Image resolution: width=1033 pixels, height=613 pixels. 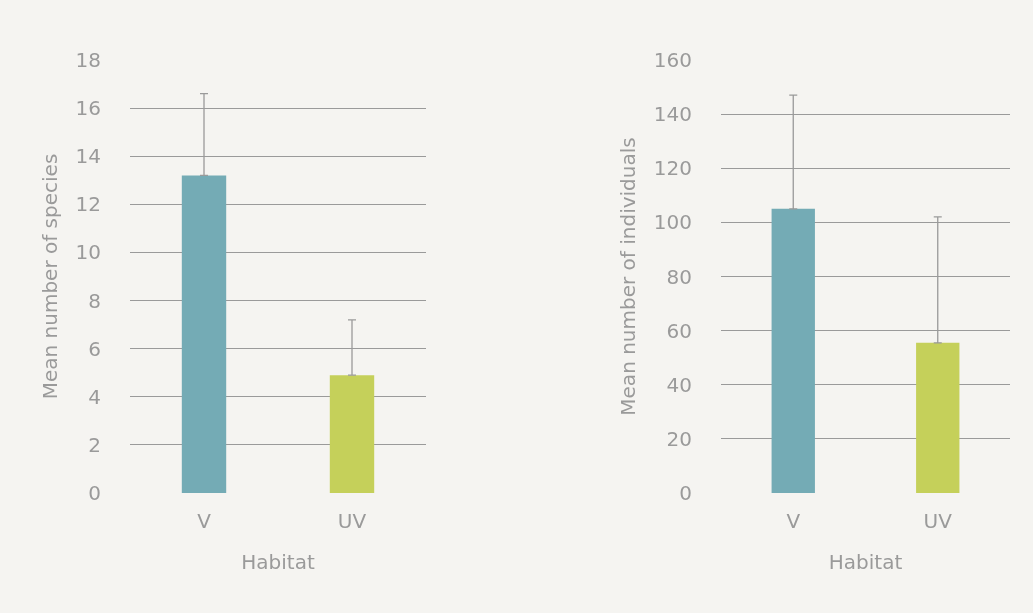 What do you see at coordinates (88, 108) in the screenshot?
I see `y-tick-label: 16` at bounding box center [88, 108].